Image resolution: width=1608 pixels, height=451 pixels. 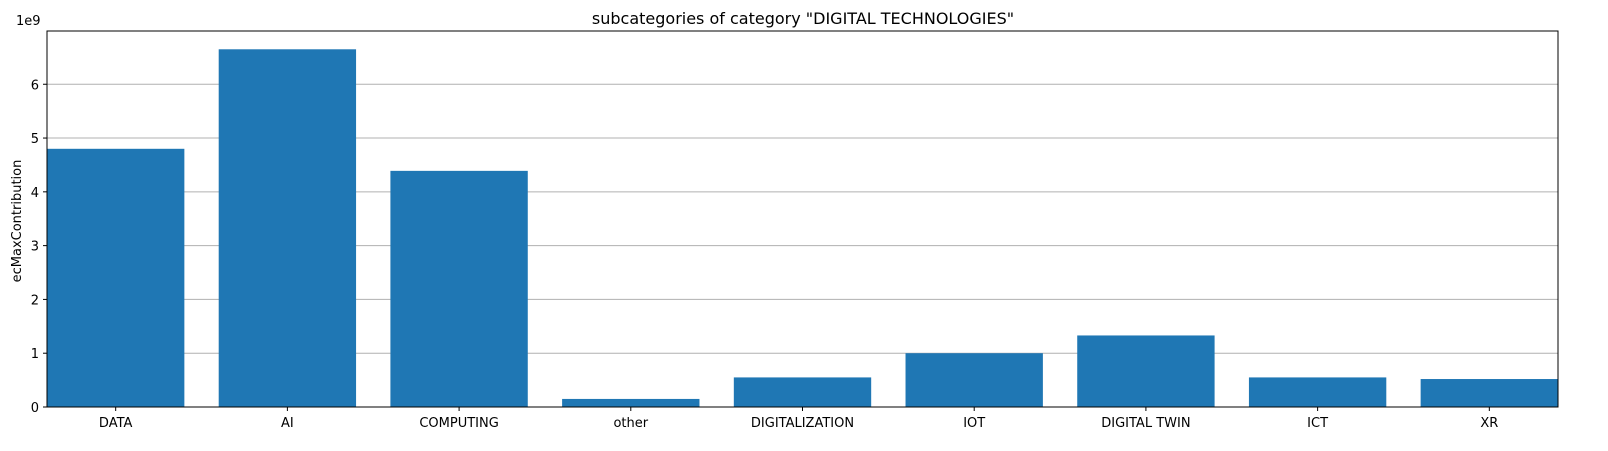 I want to click on y-axis-ticks: 0 1 2 3 4 5 6, so click(x=39, y=247).